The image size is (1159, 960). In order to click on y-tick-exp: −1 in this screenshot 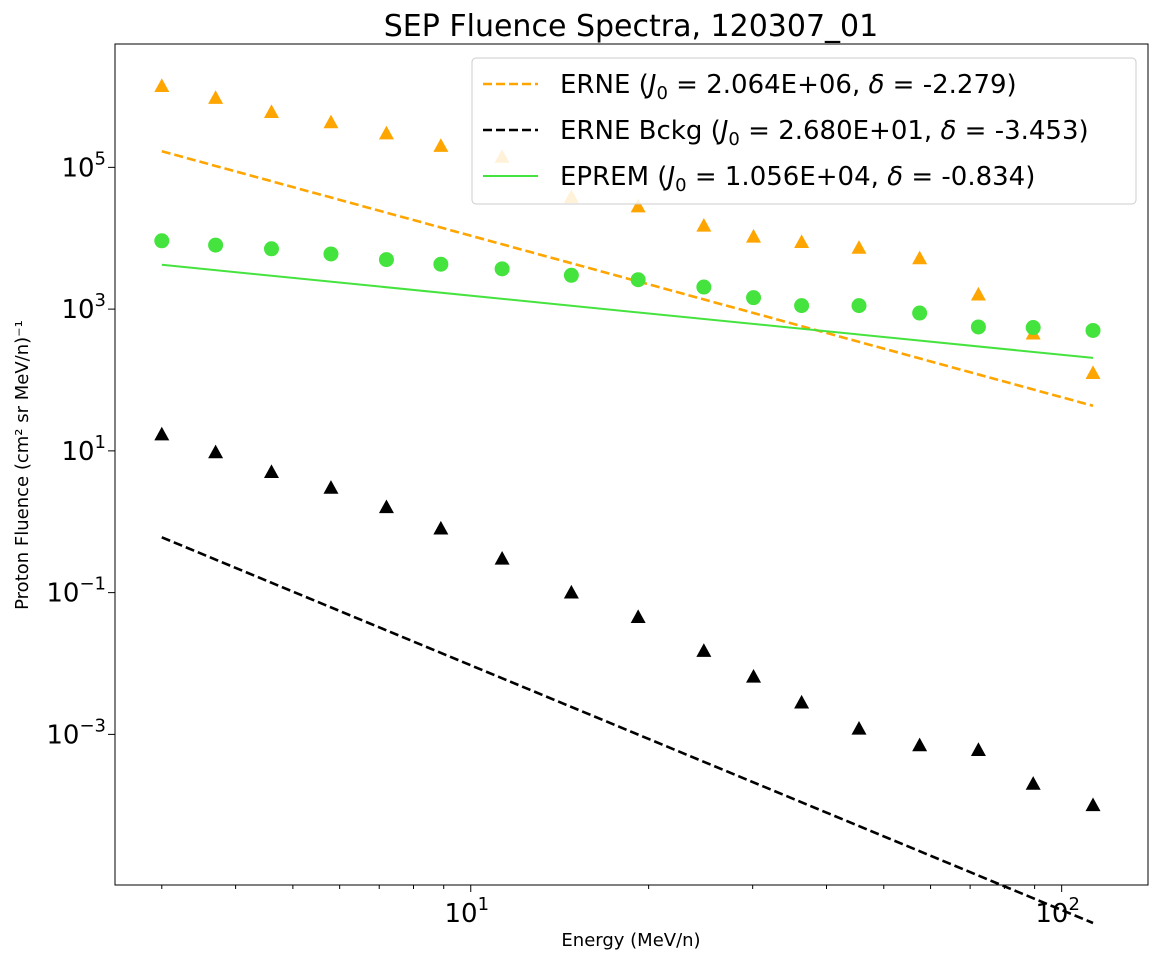, I will do `click(92, 584)`.